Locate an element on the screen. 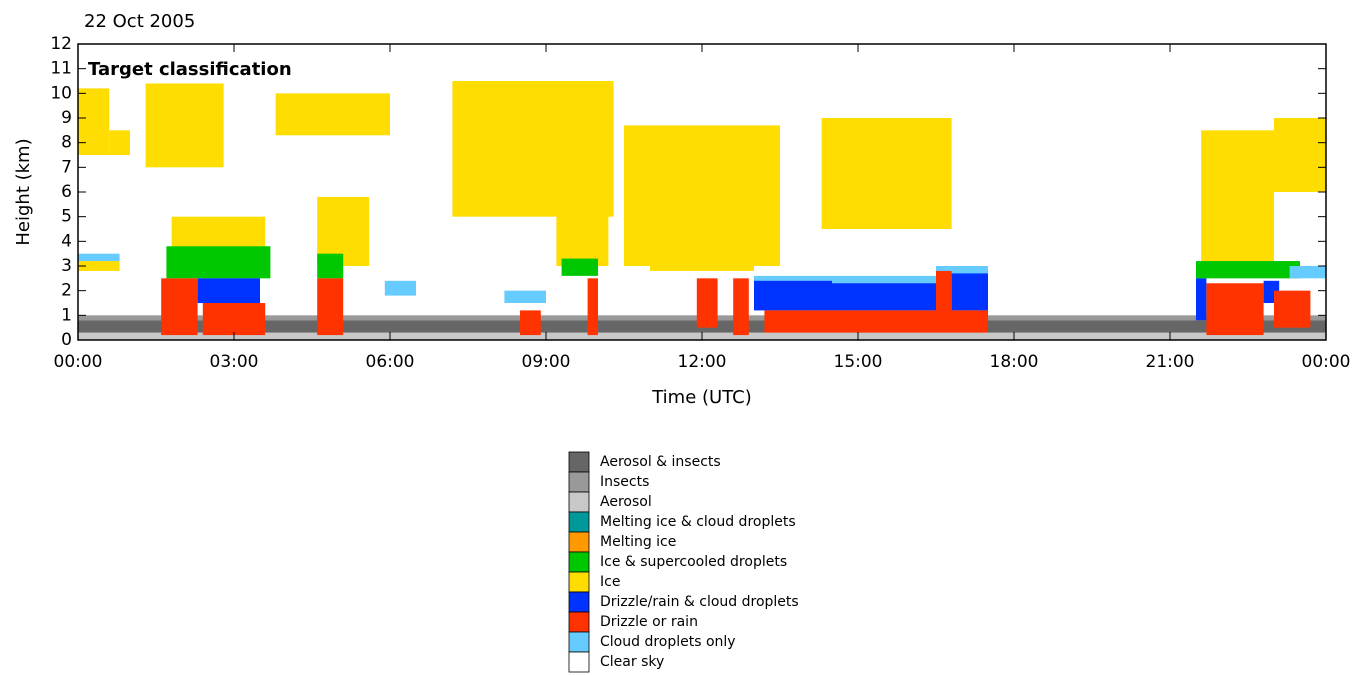 Image resolution: width=1372 pixels, height=675 pixels. y-tick-label: 6 is located at coordinates (66, 192).